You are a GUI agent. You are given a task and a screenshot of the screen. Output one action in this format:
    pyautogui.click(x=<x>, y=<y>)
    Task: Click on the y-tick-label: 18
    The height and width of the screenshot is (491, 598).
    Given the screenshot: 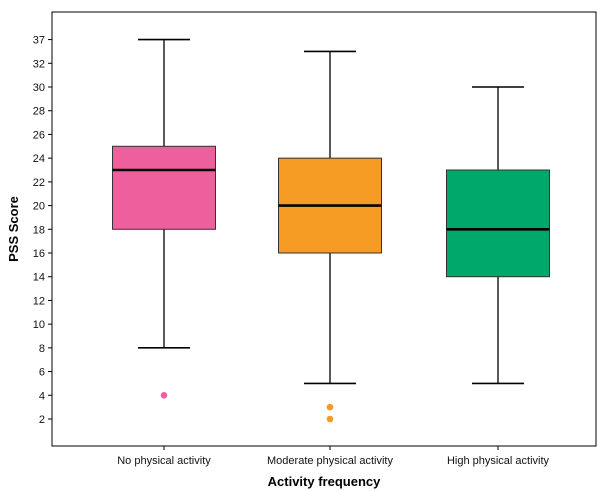 What is the action you would take?
    pyautogui.click(x=39, y=230)
    